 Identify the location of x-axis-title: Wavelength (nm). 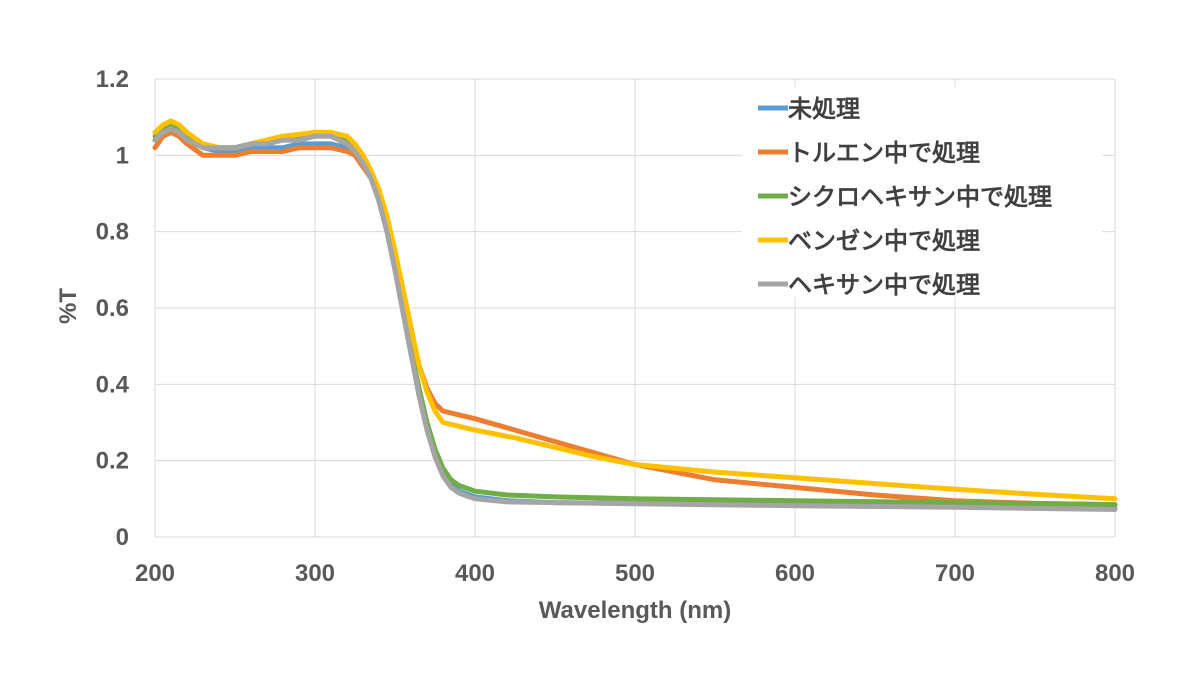
(635, 610).